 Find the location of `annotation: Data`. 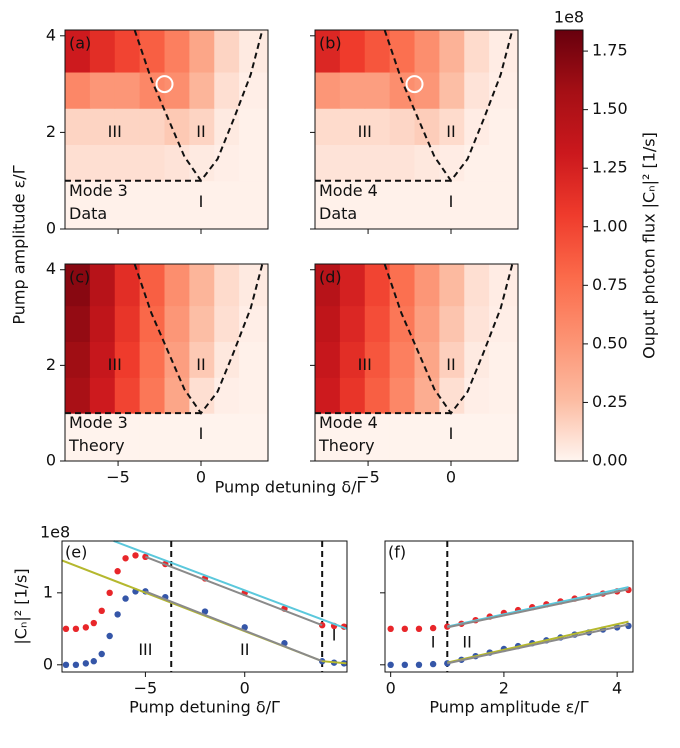

annotation: Data is located at coordinates (88, 213).